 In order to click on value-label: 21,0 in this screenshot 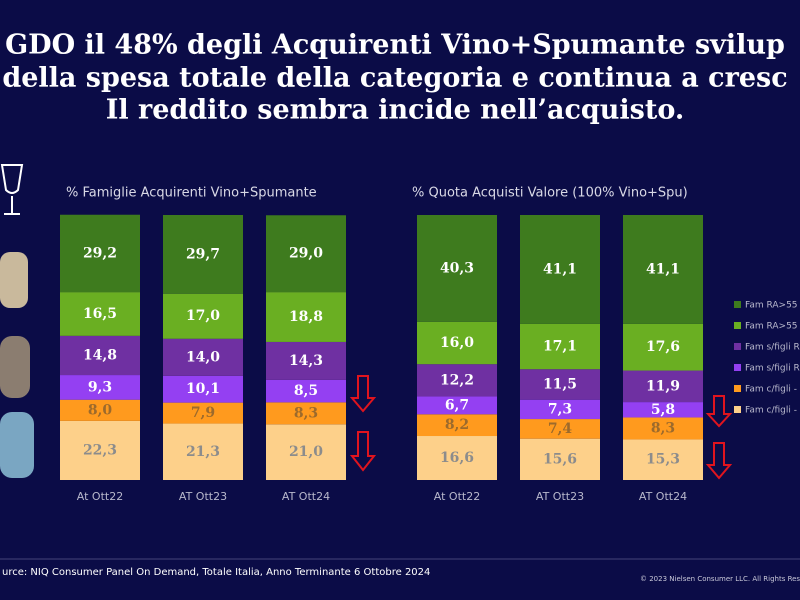, I will do `click(306, 452)`.